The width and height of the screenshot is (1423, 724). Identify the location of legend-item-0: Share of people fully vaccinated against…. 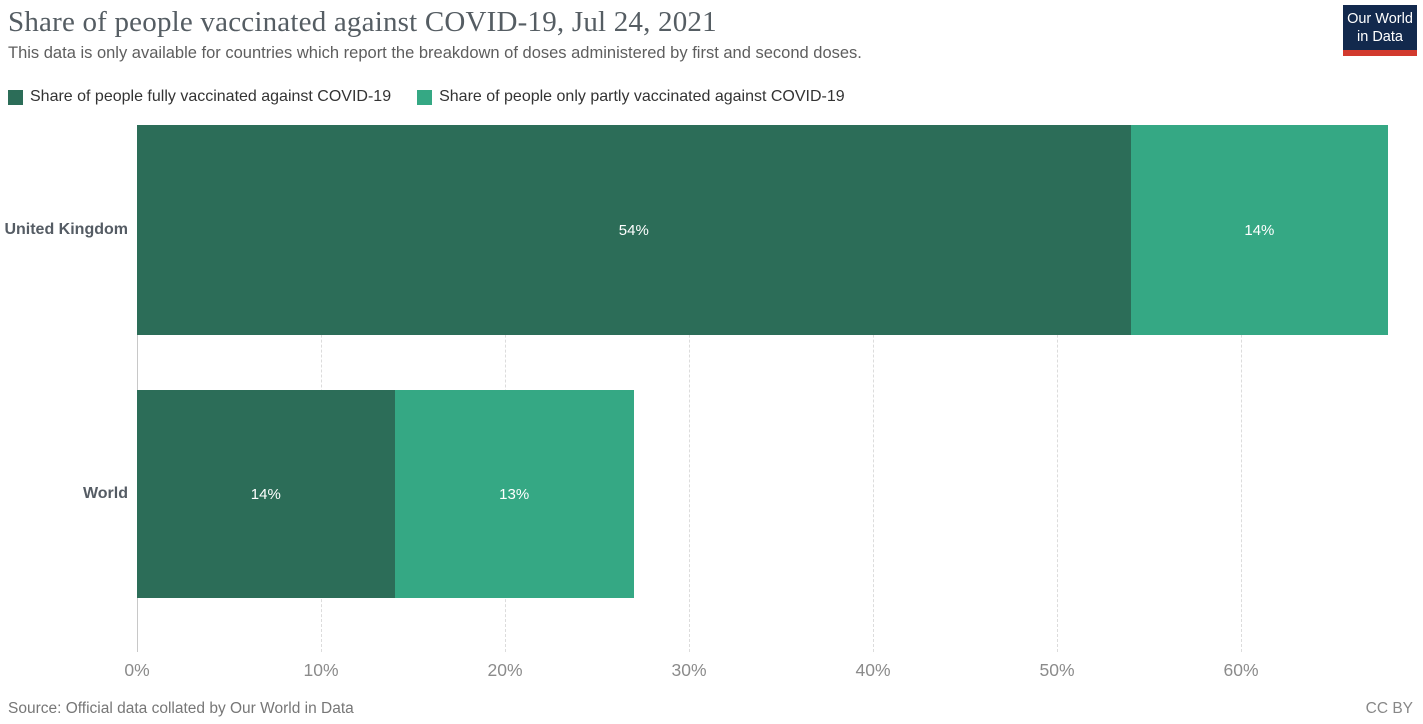
(199, 97).